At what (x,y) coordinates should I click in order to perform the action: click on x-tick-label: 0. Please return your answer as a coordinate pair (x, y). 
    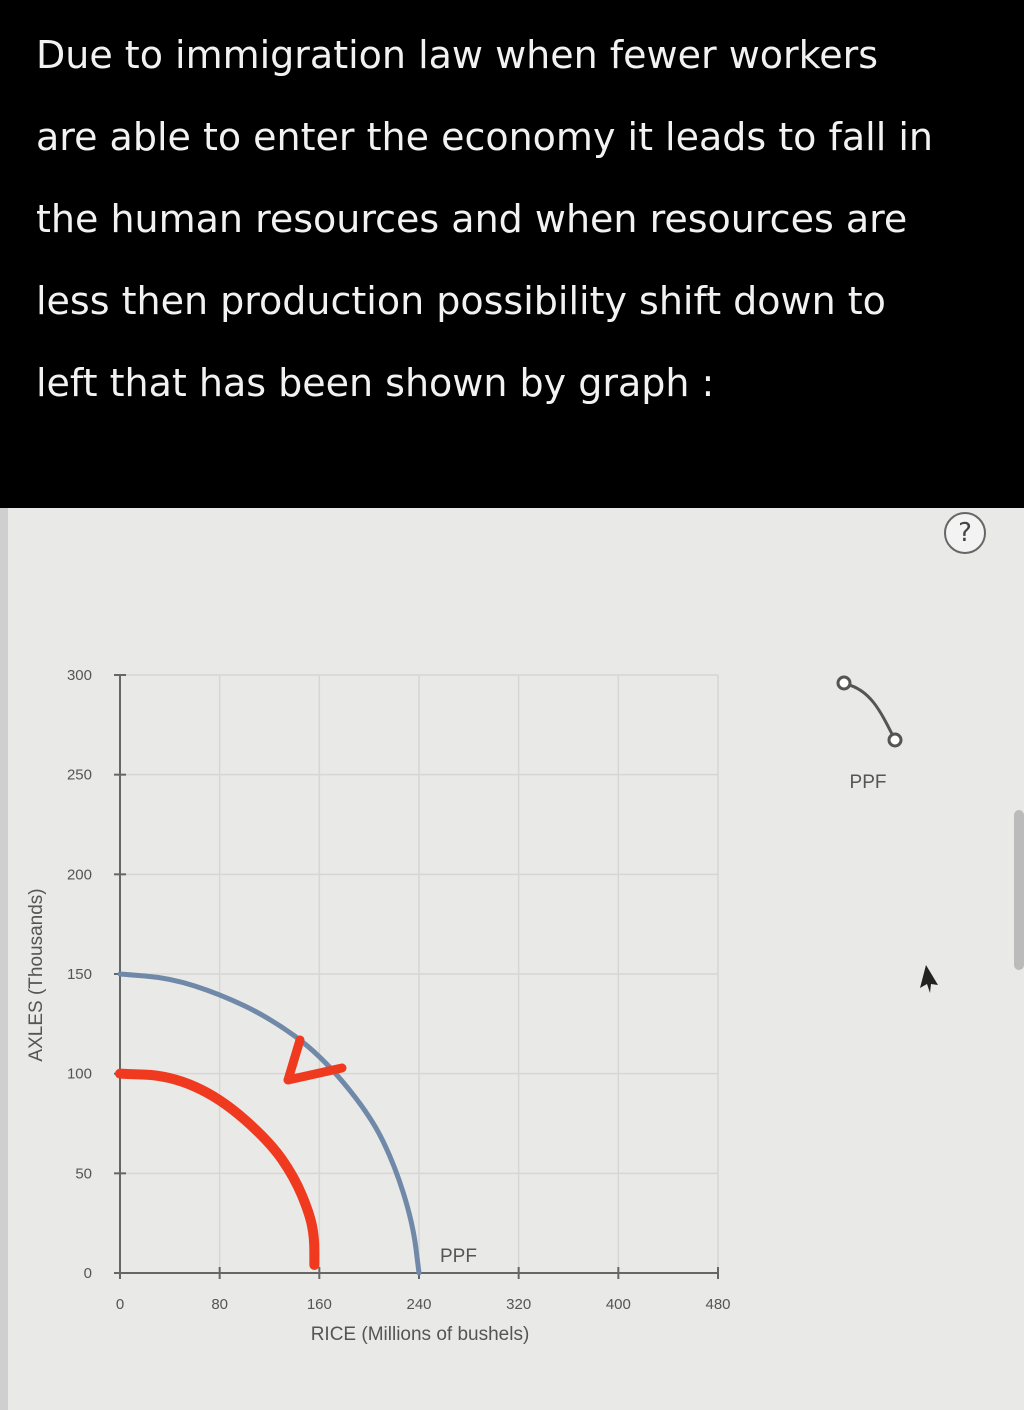
    Looking at the image, I should click on (120, 1304).